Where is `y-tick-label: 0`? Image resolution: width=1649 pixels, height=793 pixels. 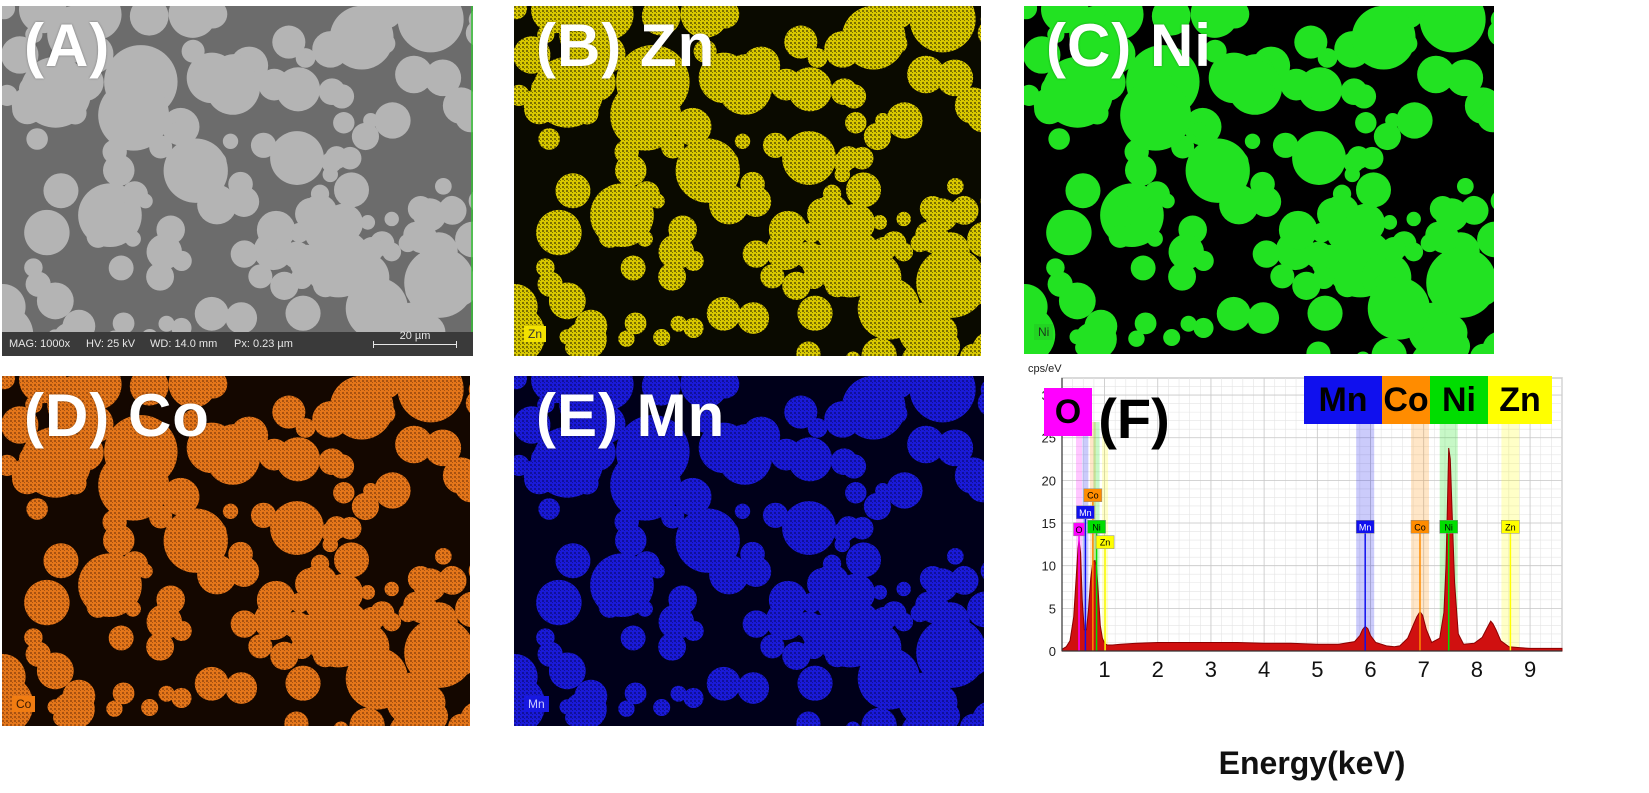 y-tick-label: 0 is located at coordinates (1052, 651).